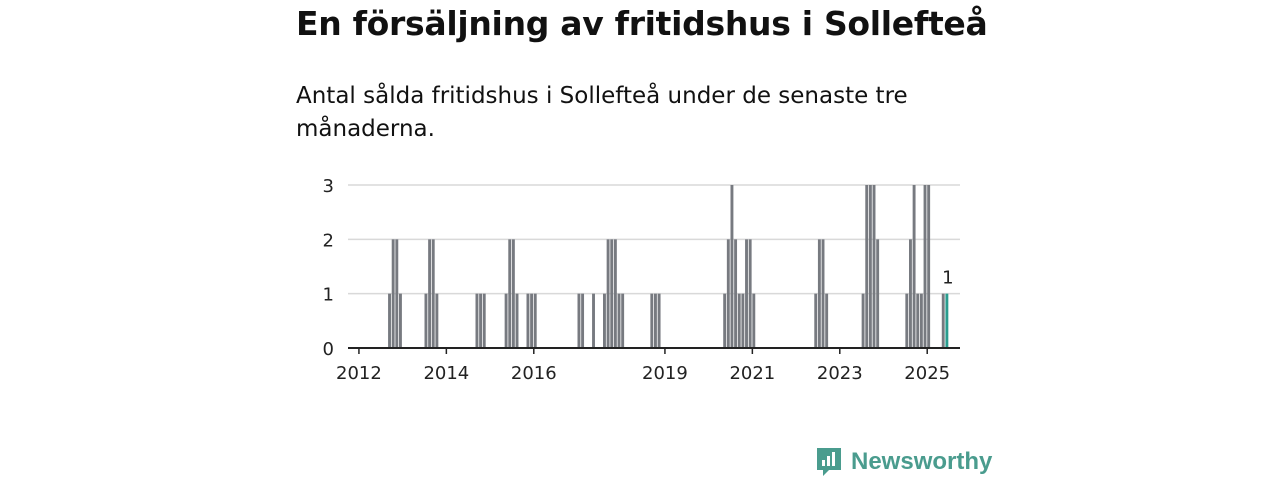 The image size is (1280, 480). I want to click on brand-logo: Newsworthy, so click(903, 462).